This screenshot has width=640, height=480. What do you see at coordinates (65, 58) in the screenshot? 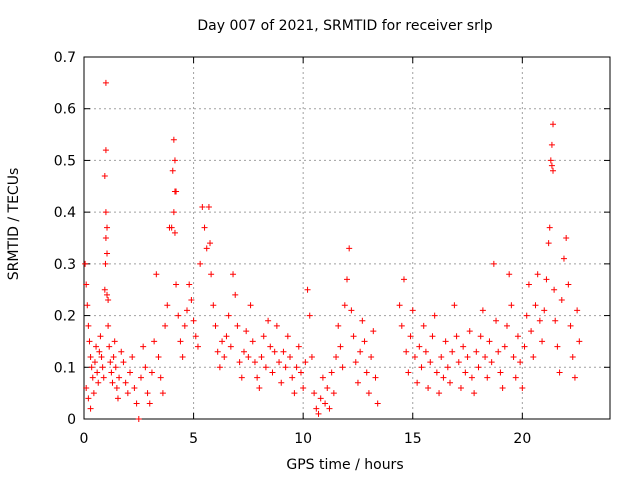
I see `y-tick-label: 0.7` at bounding box center [65, 58].